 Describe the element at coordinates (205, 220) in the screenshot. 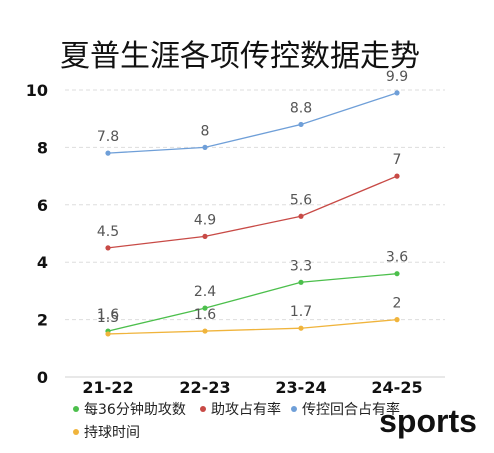

I see `data-label: 4.9` at that location.